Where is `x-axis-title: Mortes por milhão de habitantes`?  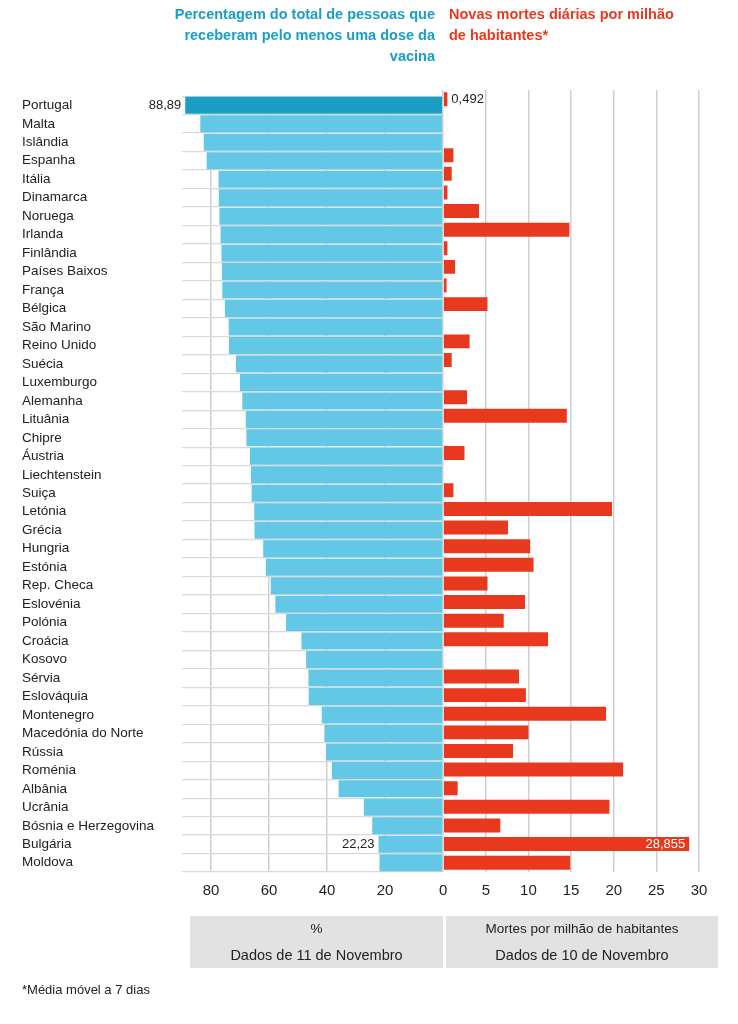 x-axis-title: Mortes por milhão de habitantes is located at coordinates (582, 929).